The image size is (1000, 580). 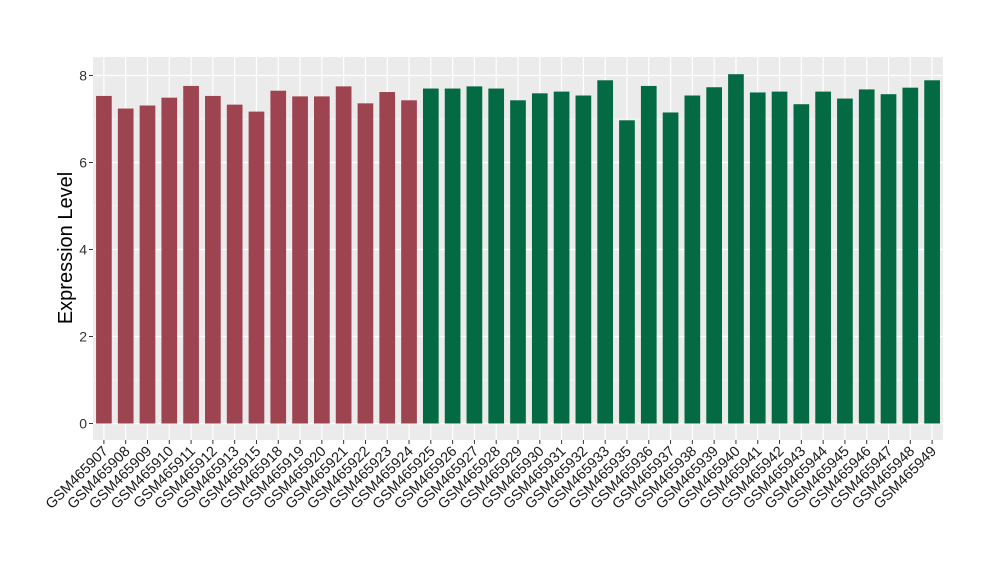 I want to click on bar-GSM465935, so click(x=627, y=272).